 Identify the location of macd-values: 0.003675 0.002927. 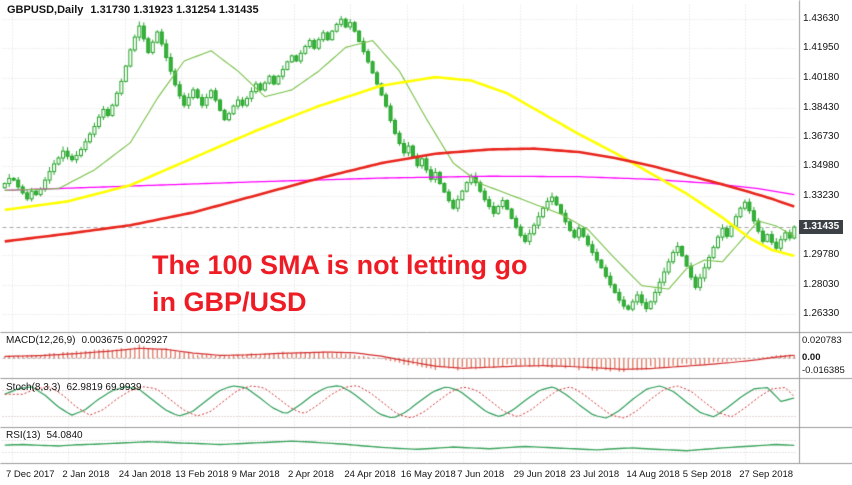
(124, 340).